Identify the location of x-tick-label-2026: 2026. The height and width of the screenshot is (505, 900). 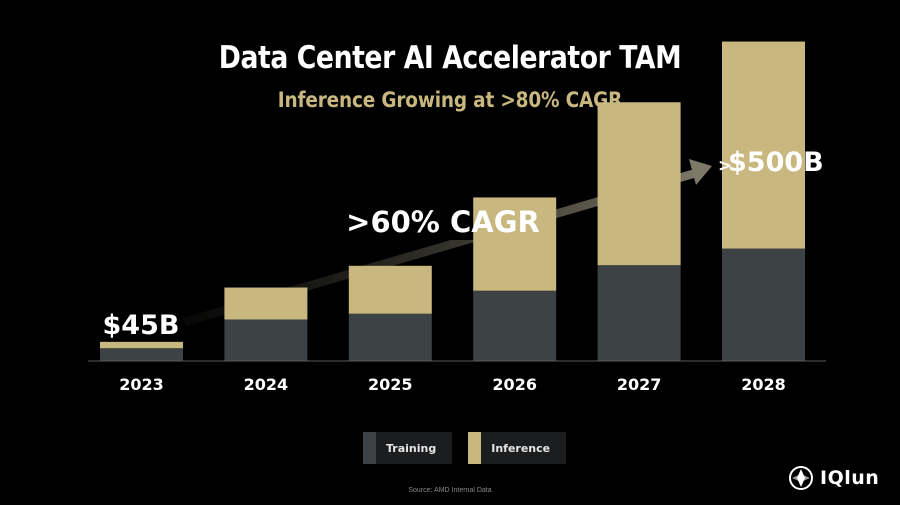
(514, 384).